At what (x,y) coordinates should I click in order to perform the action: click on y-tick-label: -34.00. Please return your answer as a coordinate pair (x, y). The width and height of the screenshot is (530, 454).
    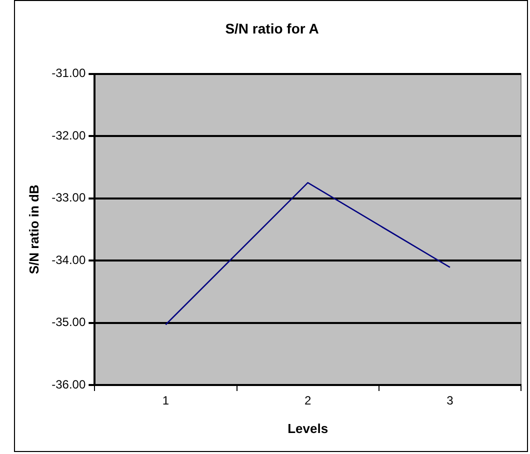
    Looking at the image, I should click on (69, 259).